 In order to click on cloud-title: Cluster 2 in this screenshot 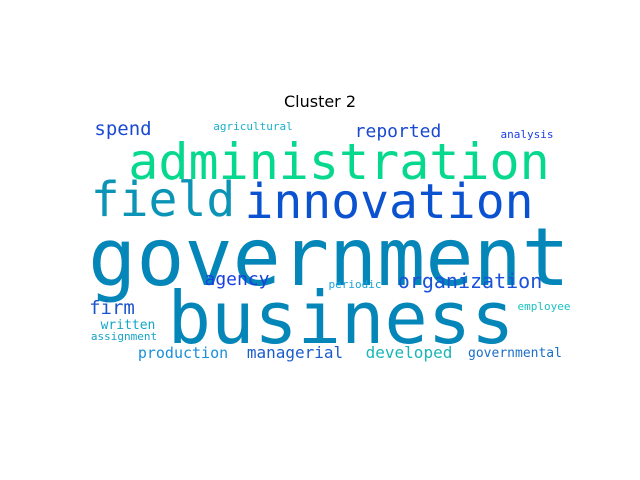, I will do `click(320, 101)`.